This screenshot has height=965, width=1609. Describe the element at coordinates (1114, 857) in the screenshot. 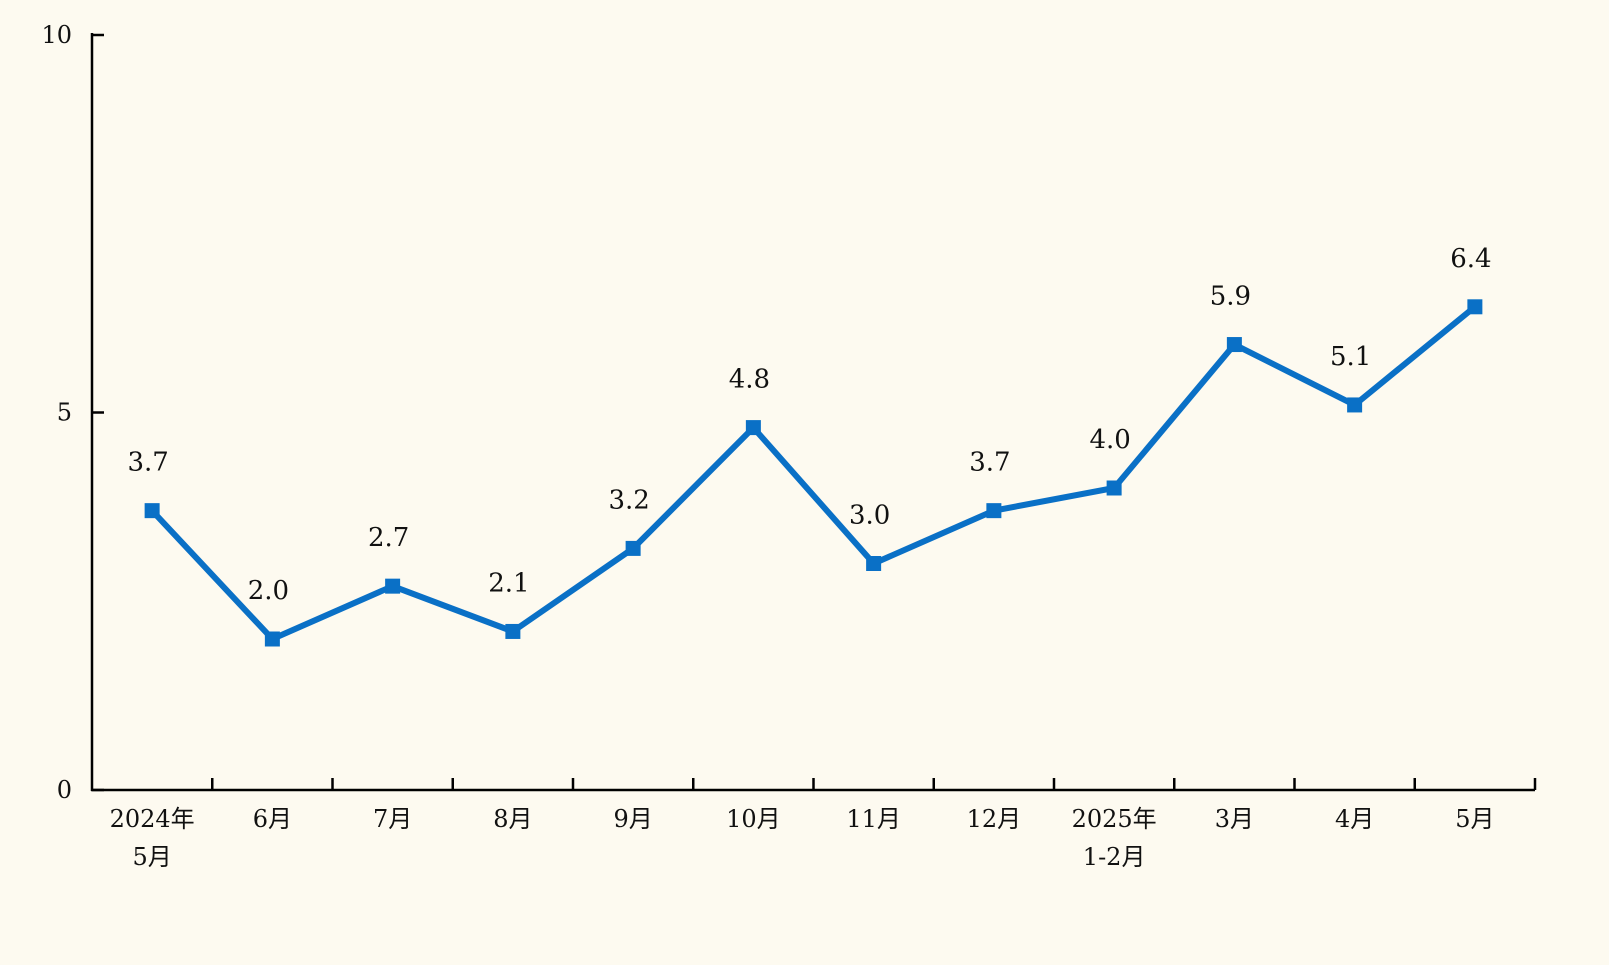

I see `x-tick-label-line: 1-2月` at that location.